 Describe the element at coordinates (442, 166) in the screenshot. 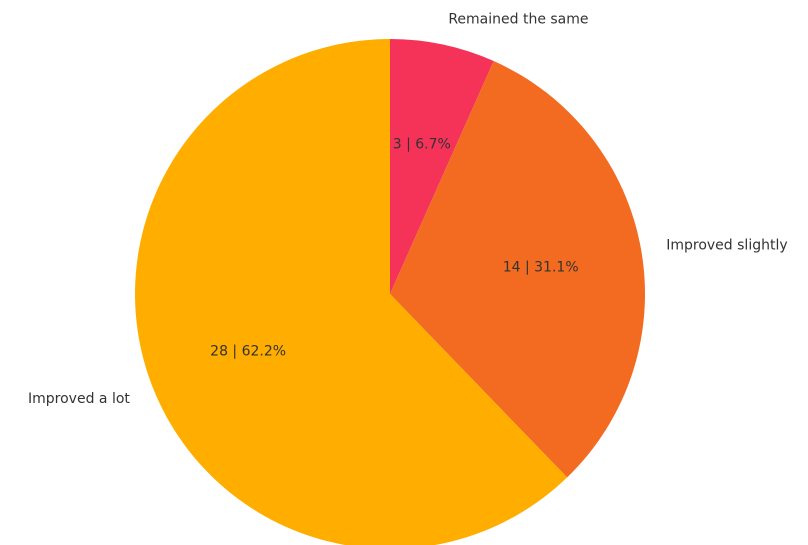

I see `pie-slice-remained-the-same` at that location.